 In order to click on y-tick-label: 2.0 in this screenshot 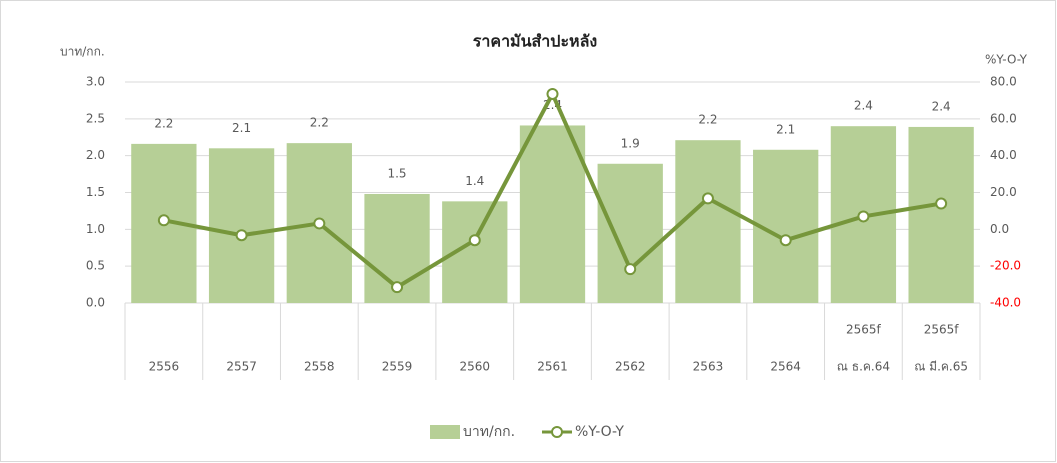, I will do `click(95, 155)`.